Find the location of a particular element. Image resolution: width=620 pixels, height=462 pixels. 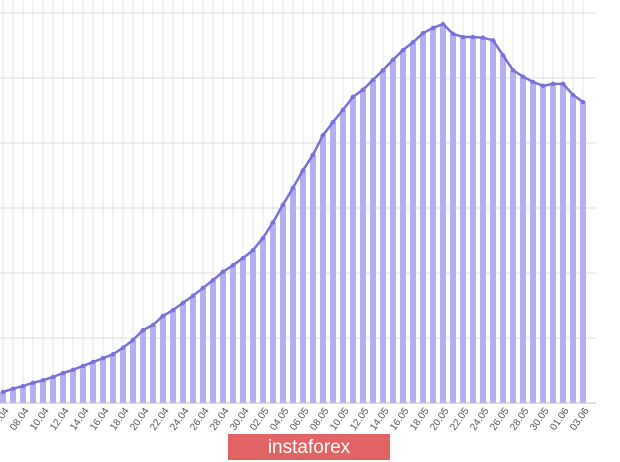

x-tick-label: 20.05 is located at coordinates (440, 419).